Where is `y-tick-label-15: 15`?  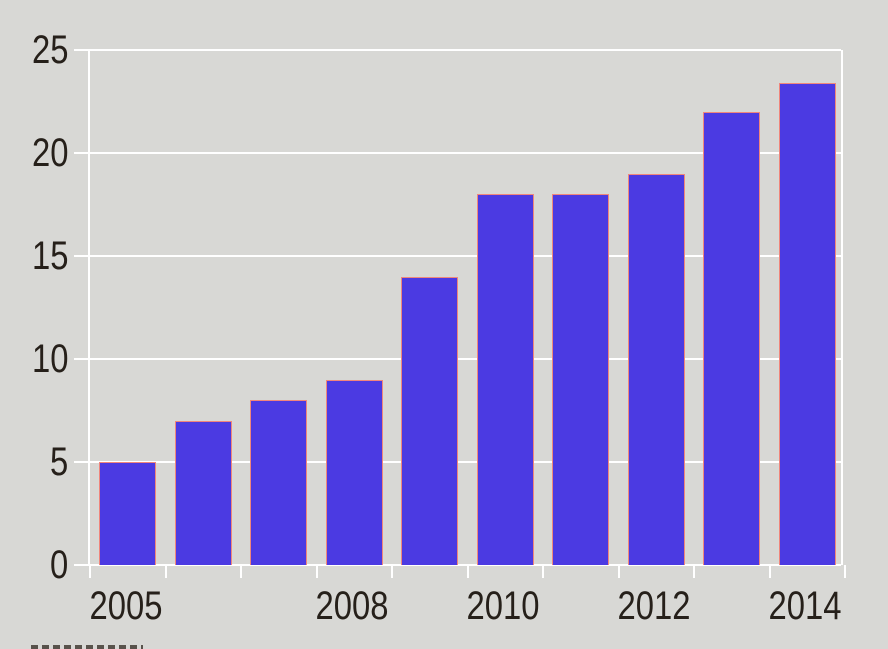
y-tick-label-15: 15 is located at coordinates (49, 256).